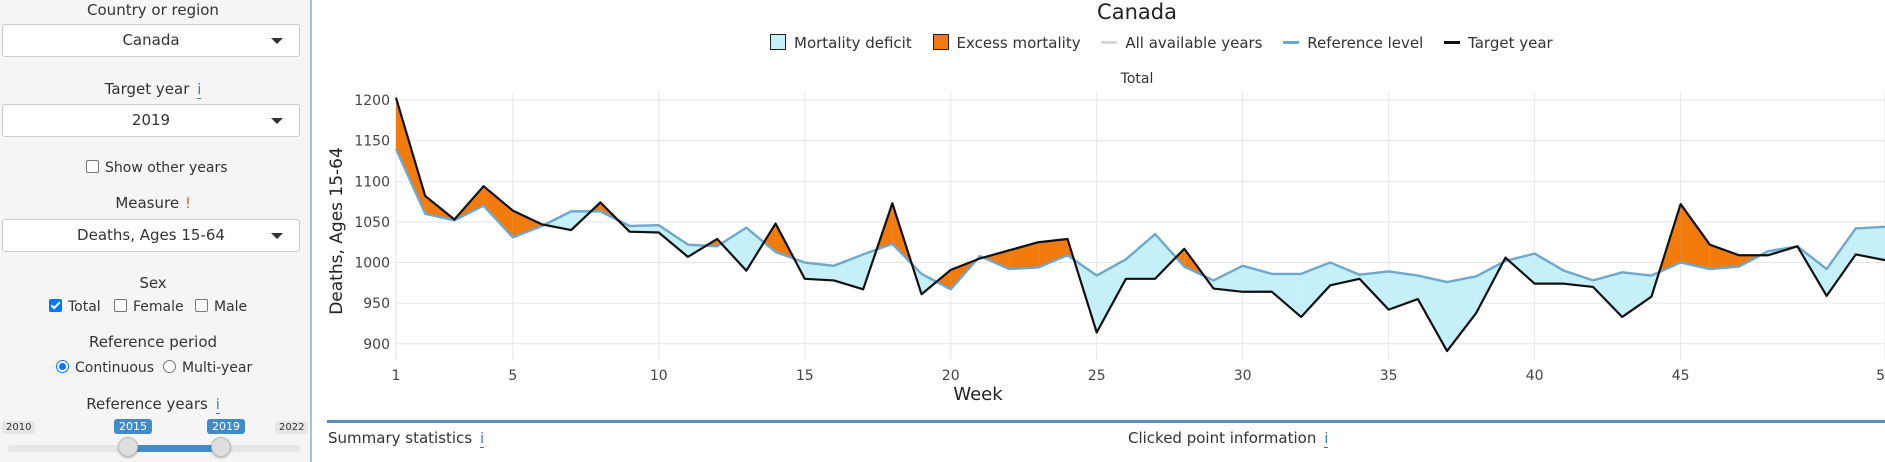 This screenshot has width=1885, height=462. I want to click on x-tick-label: 1, so click(396, 376).